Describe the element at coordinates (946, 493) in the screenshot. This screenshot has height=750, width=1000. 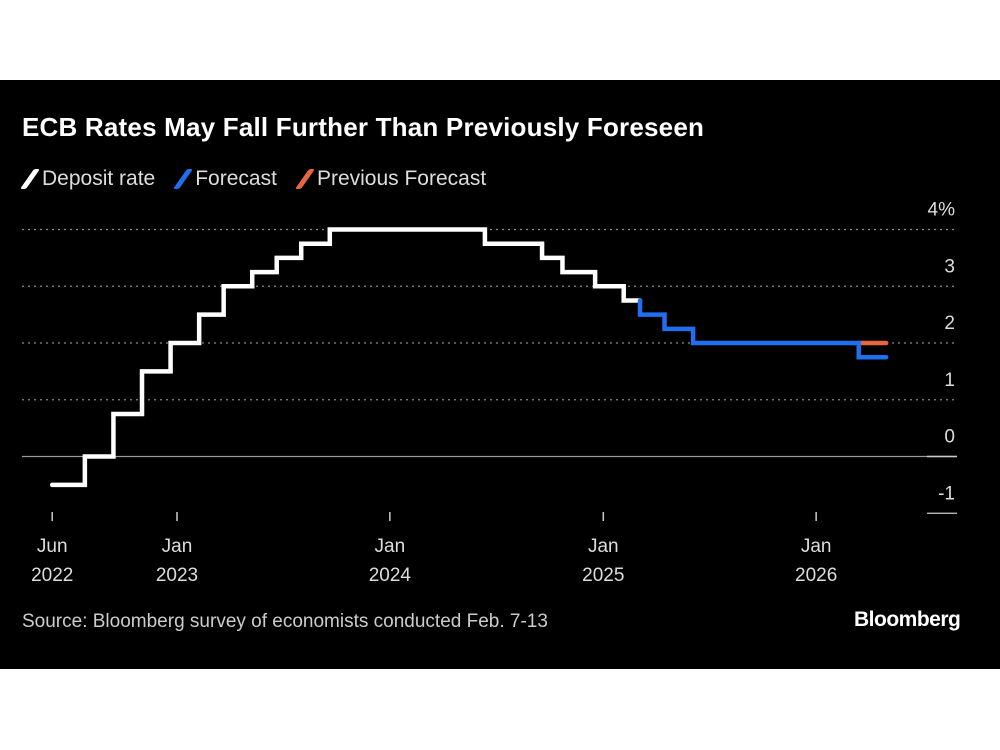
I see `y-tick-label: -1` at that location.